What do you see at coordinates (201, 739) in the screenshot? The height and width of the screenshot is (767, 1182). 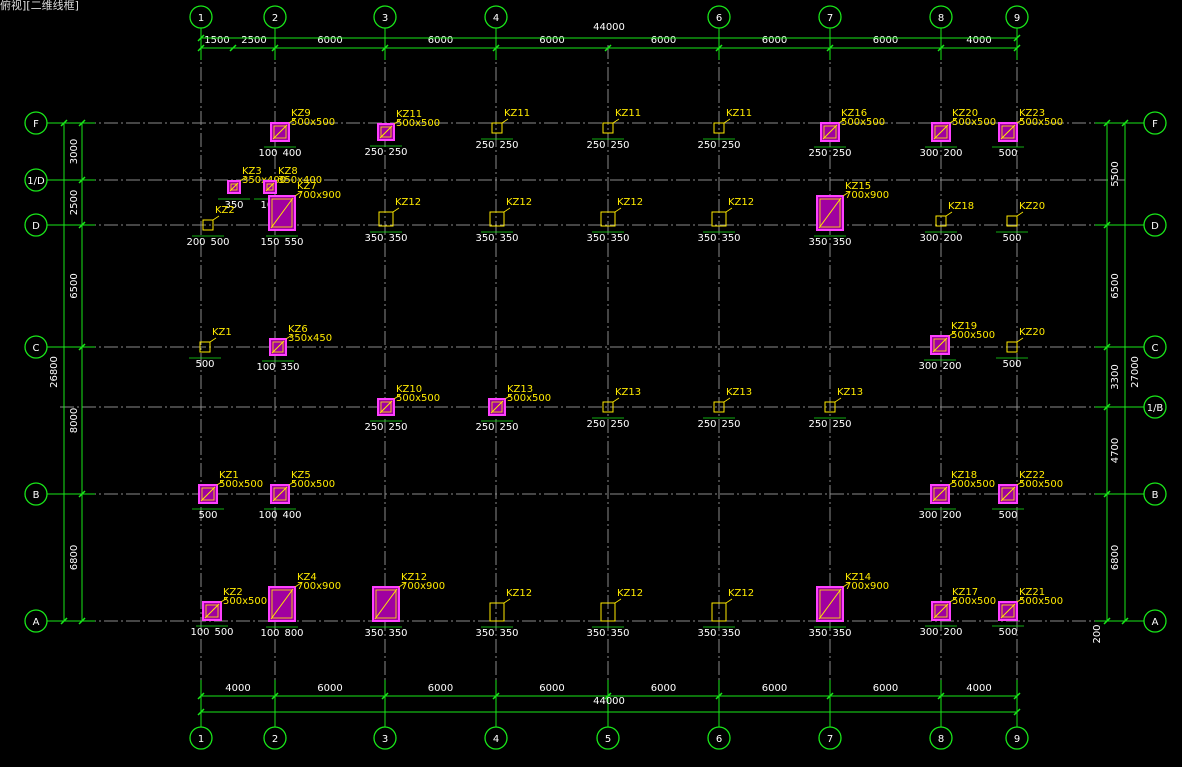 I see `axis-label: 1` at bounding box center [201, 739].